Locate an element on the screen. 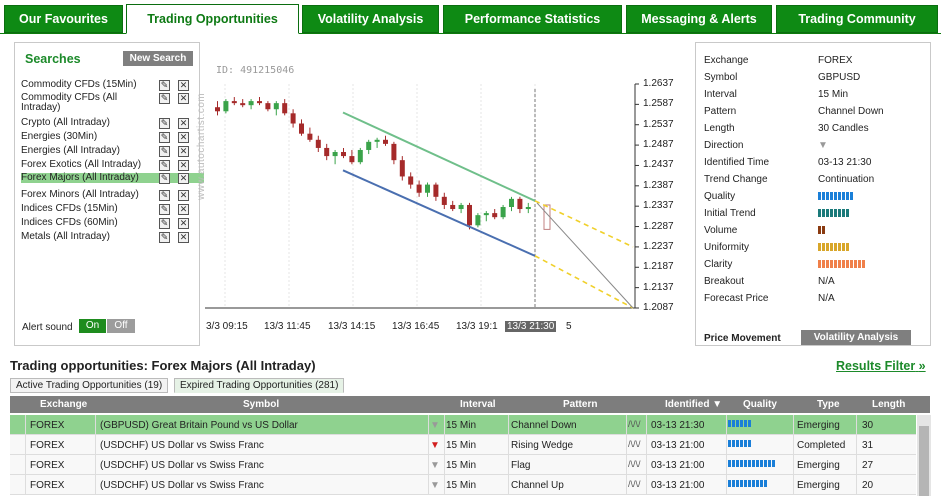 The image size is (941, 496). tab-trading-opportunities: Trading Opportunities is located at coordinates (212, 19).